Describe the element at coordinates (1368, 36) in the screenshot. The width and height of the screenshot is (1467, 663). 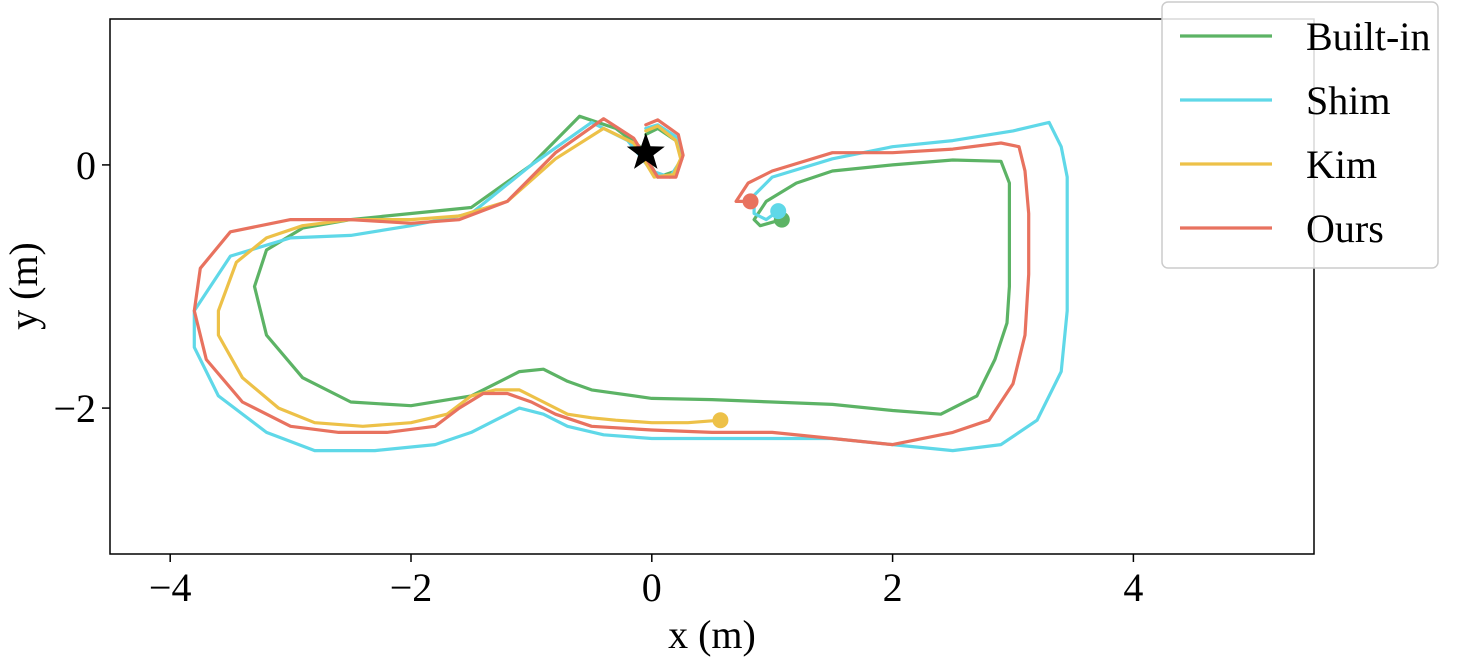
I see `legend-label-built-in: Built-in` at that location.